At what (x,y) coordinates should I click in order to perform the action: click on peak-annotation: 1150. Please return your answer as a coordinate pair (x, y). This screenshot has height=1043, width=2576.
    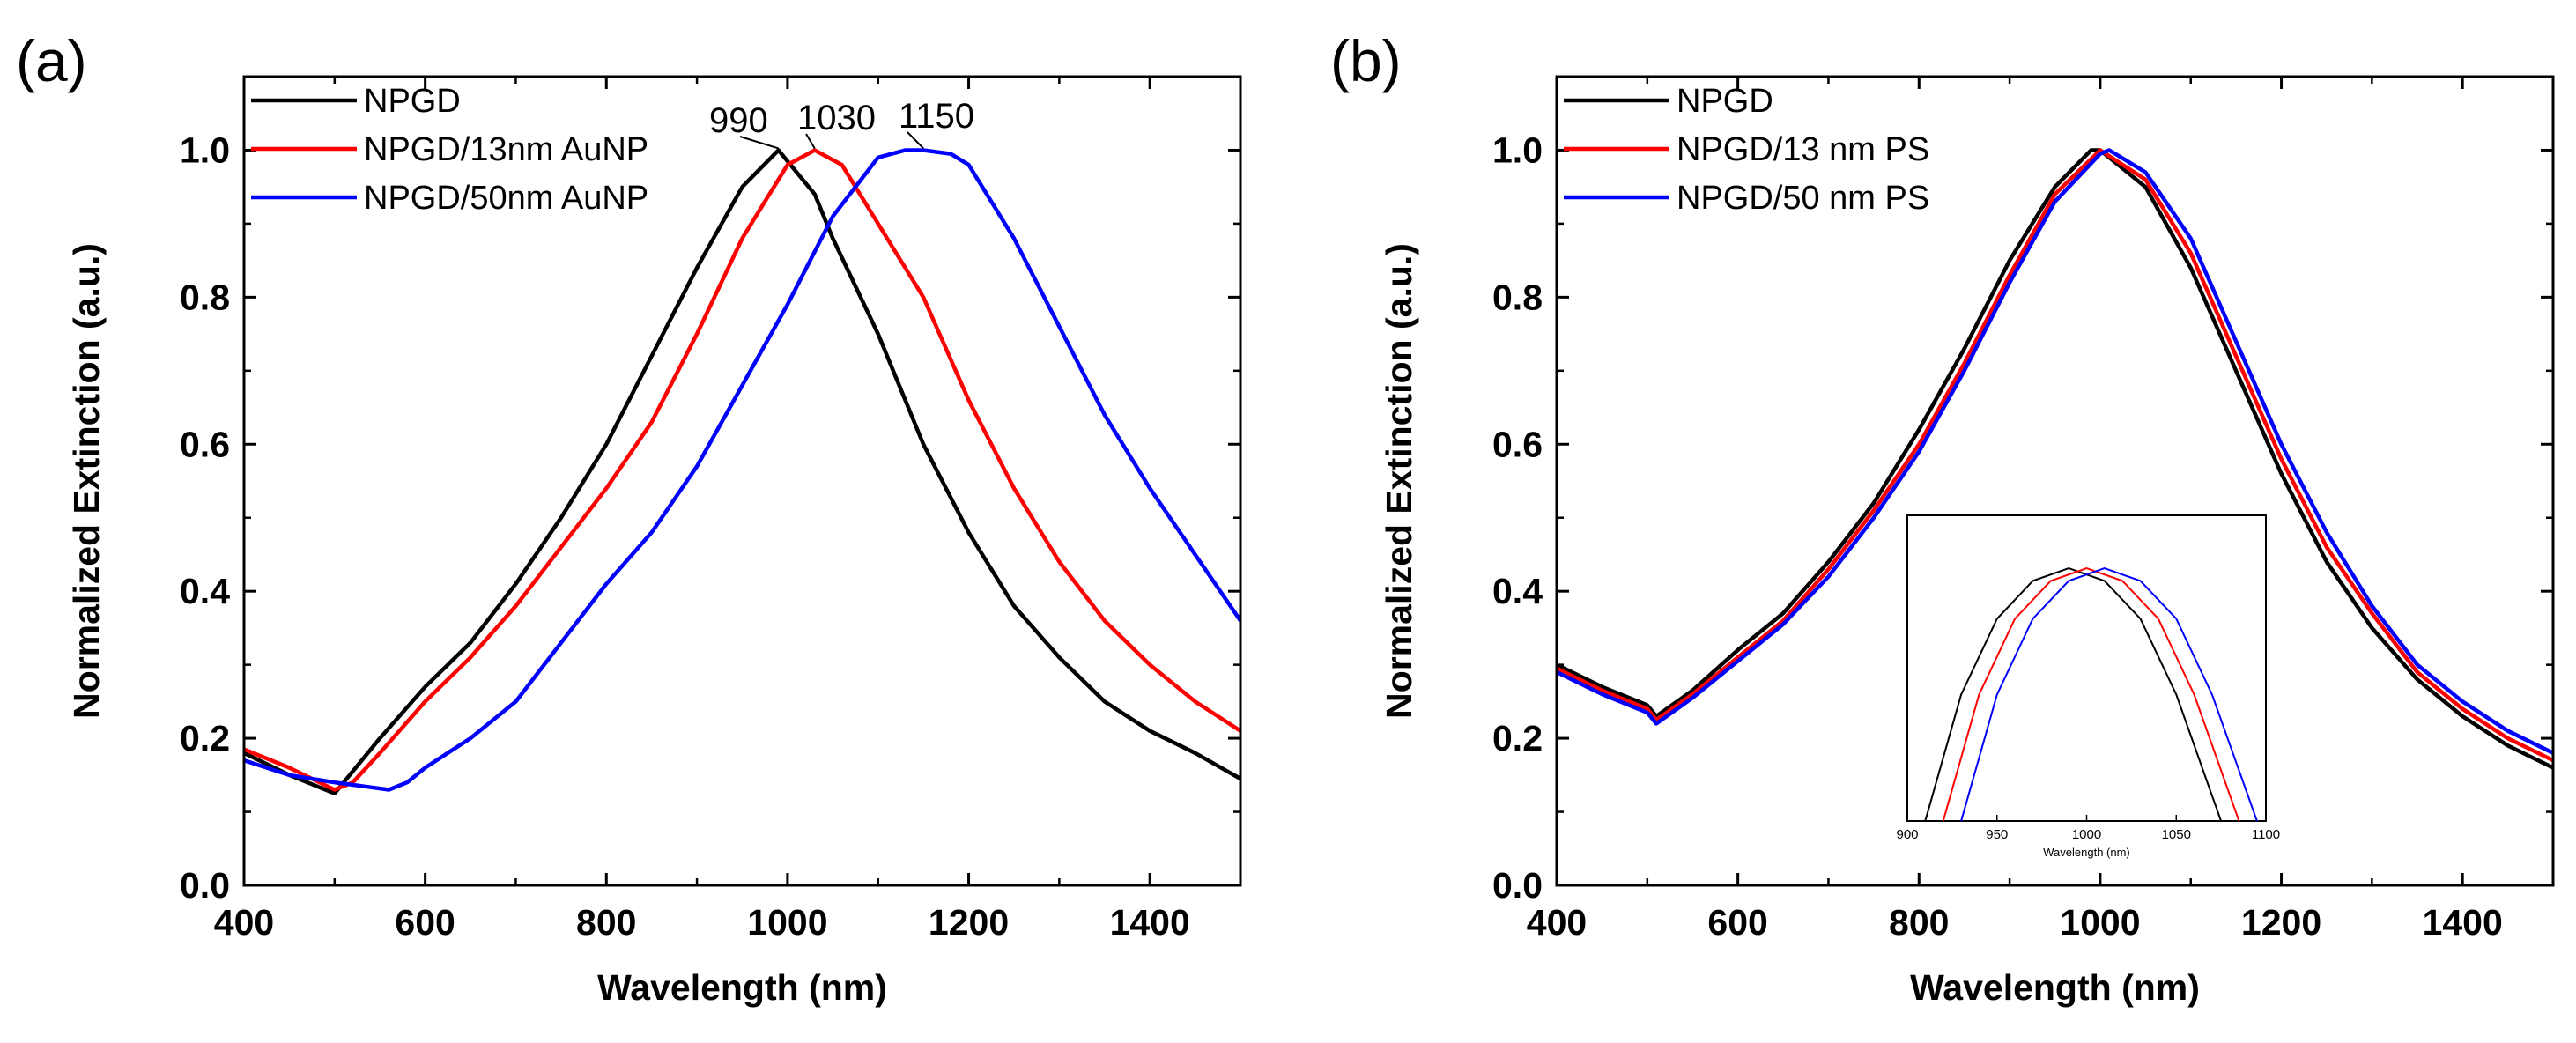
    Looking at the image, I should click on (937, 116).